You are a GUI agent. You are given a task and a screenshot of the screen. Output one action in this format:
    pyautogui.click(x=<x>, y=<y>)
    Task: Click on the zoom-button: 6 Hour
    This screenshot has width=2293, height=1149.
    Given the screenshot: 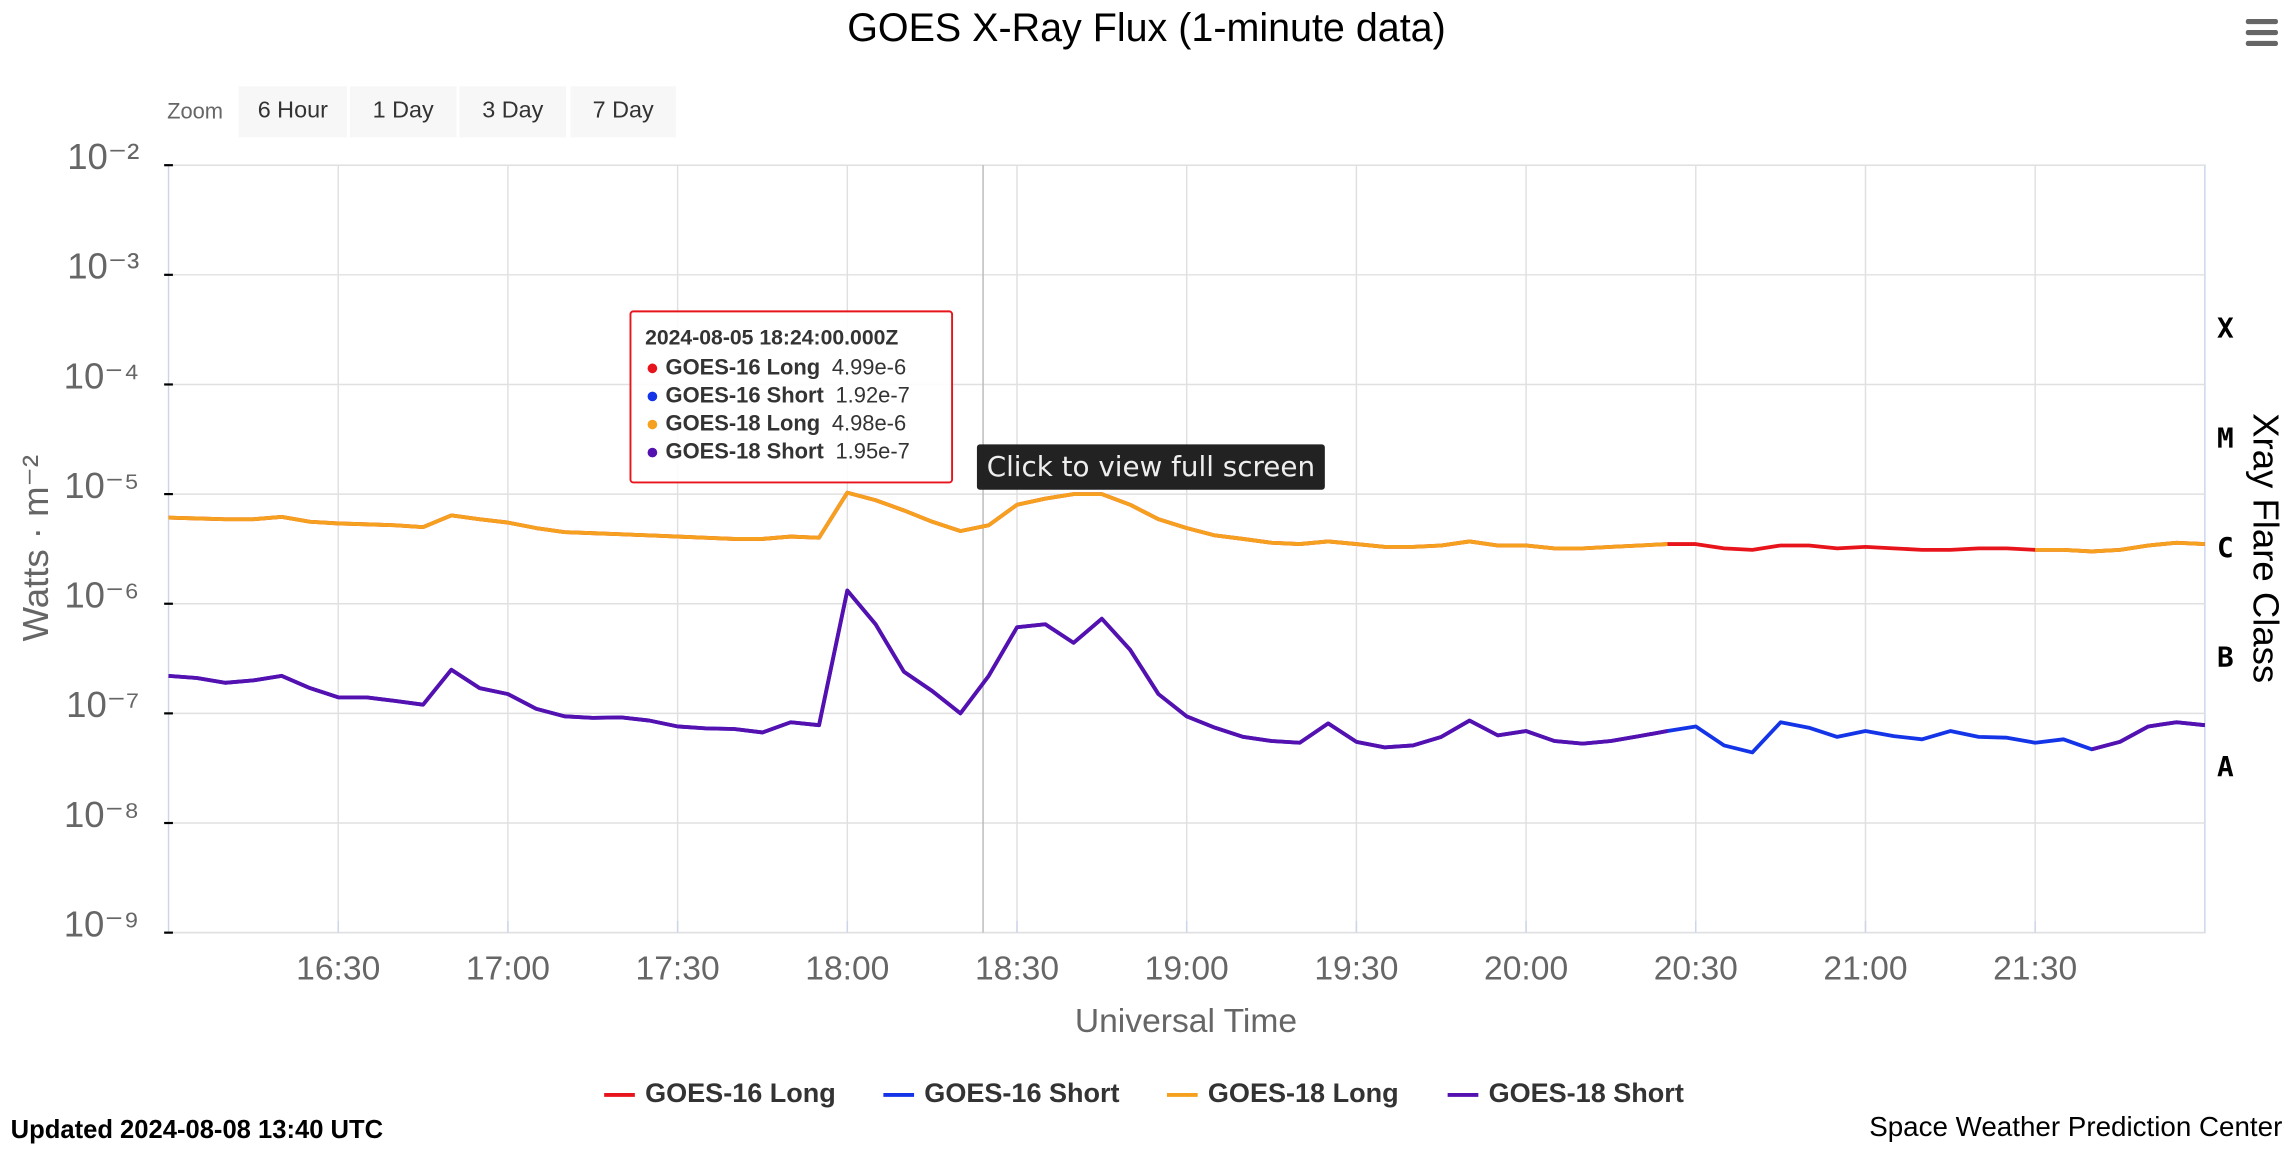 What is the action you would take?
    pyautogui.click(x=292, y=112)
    